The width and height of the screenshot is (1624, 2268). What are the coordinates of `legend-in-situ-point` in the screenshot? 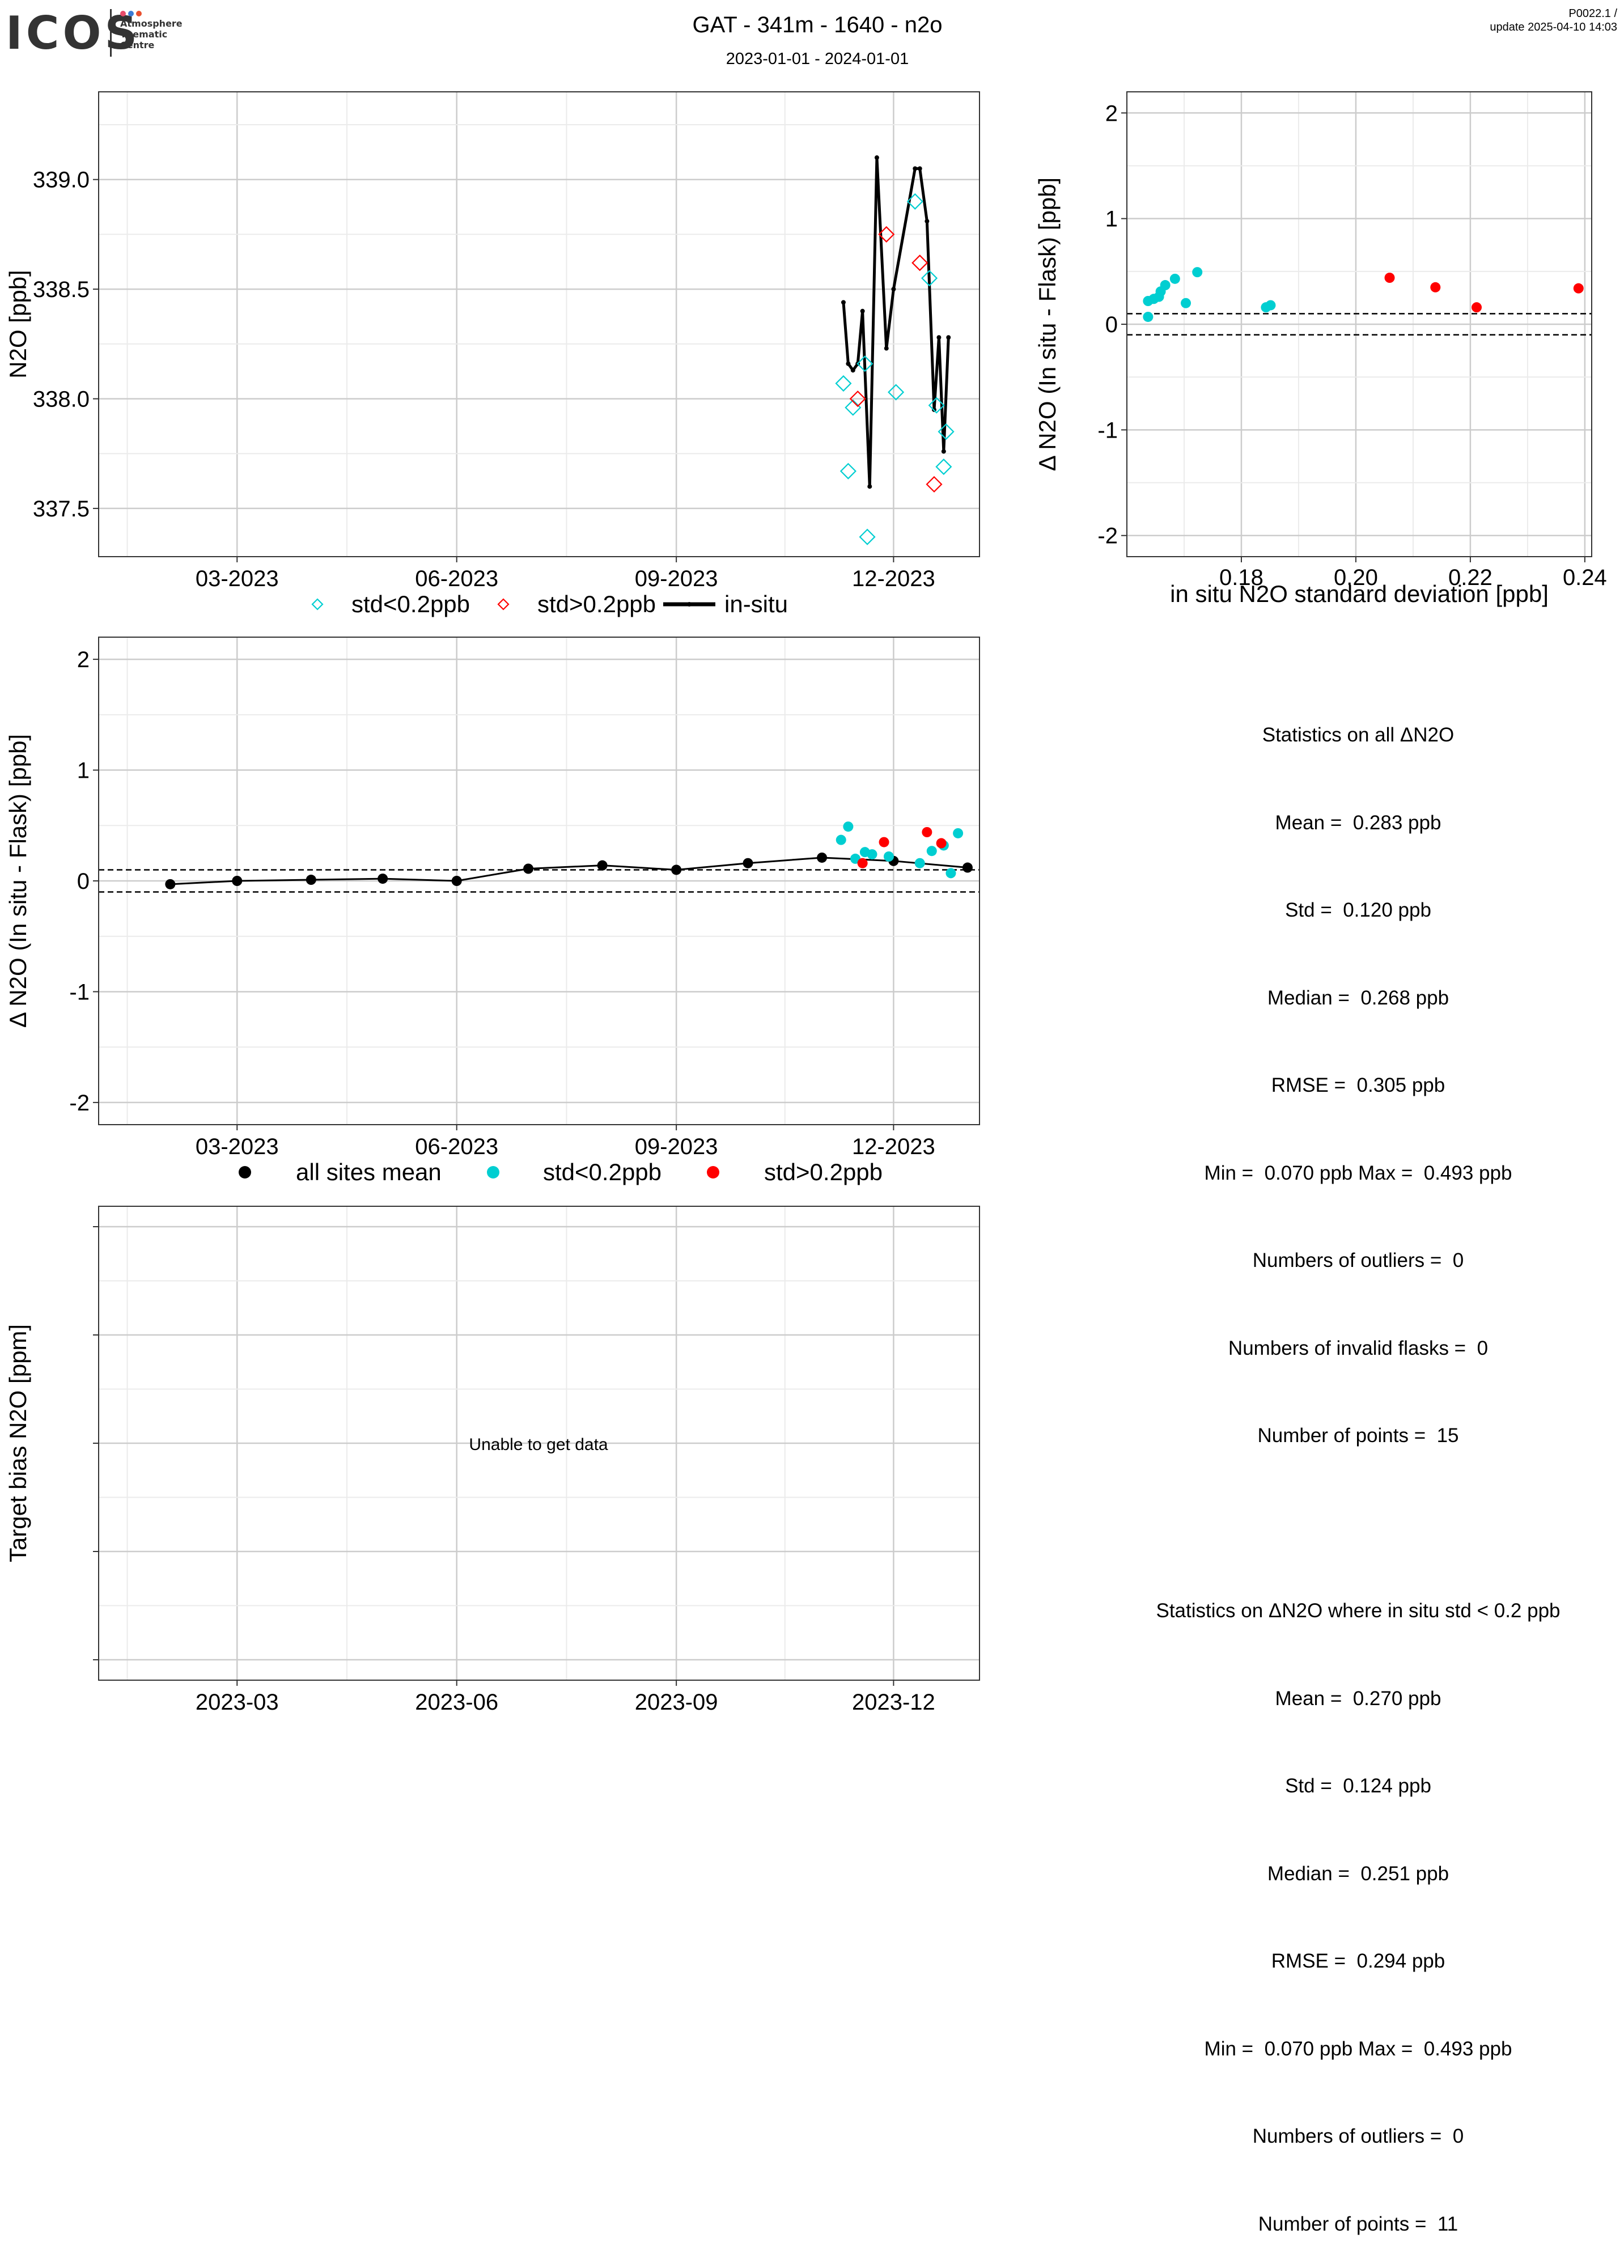 It's located at (689, 604).